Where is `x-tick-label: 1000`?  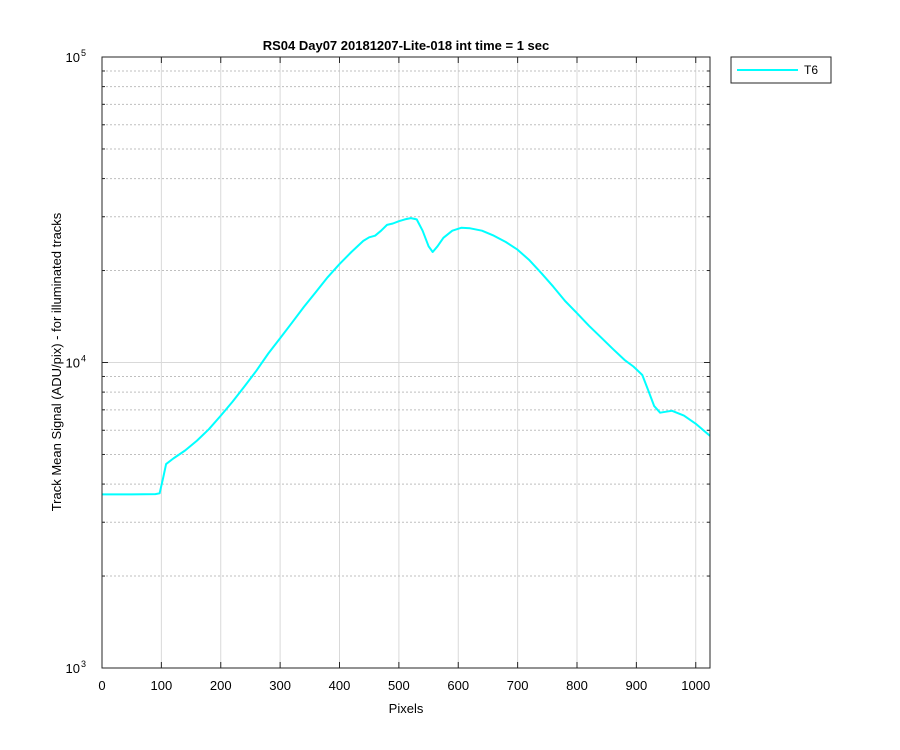
x-tick-label: 1000 is located at coordinates (695, 685).